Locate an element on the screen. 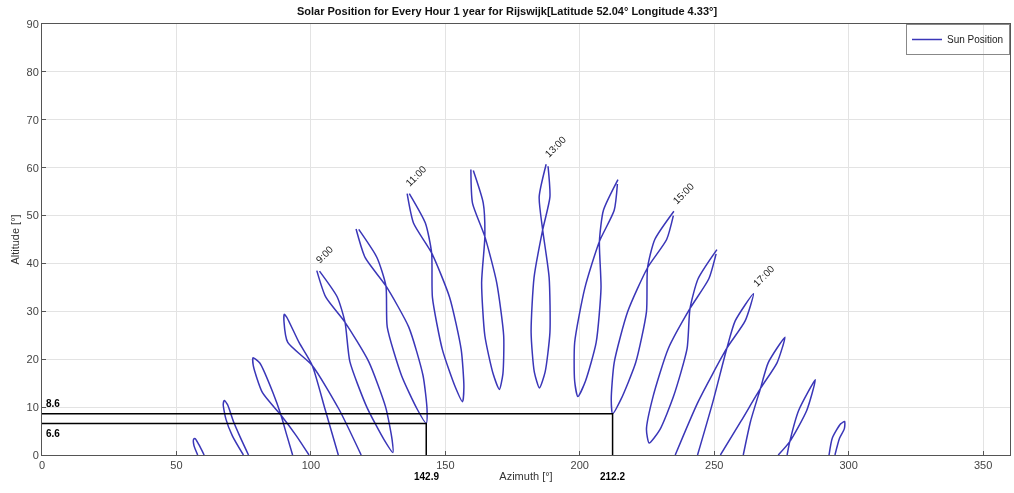 This screenshot has width=1014, height=493. x-tick-label: 200 is located at coordinates (579, 465).